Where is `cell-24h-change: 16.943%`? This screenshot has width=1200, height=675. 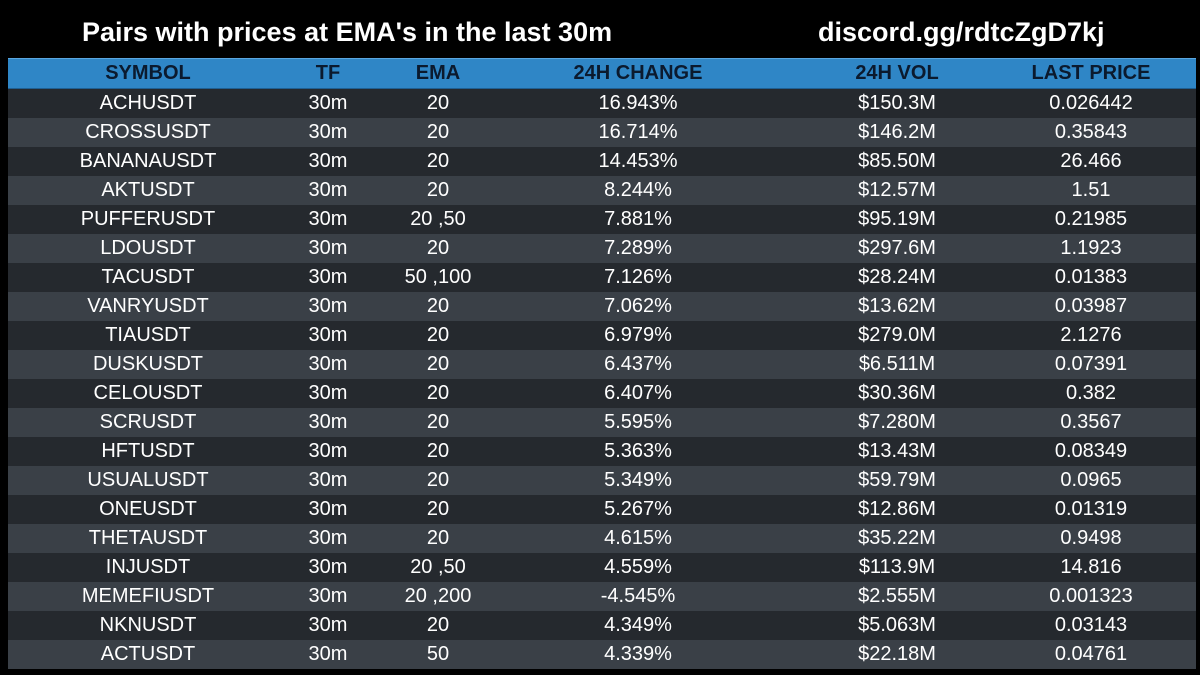 cell-24h-change: 16.943% is located at coordinates (638, 103).